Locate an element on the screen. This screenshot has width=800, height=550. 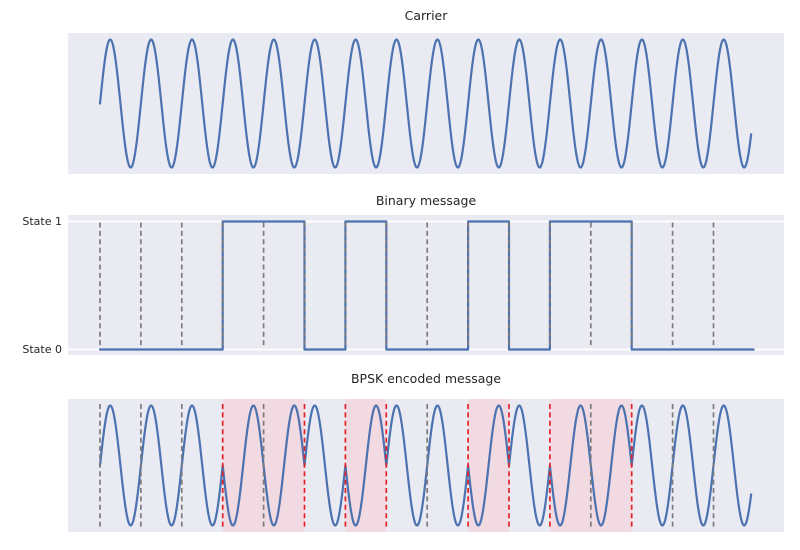
carrier-title: Carrier is located at coordinates (426, 15).